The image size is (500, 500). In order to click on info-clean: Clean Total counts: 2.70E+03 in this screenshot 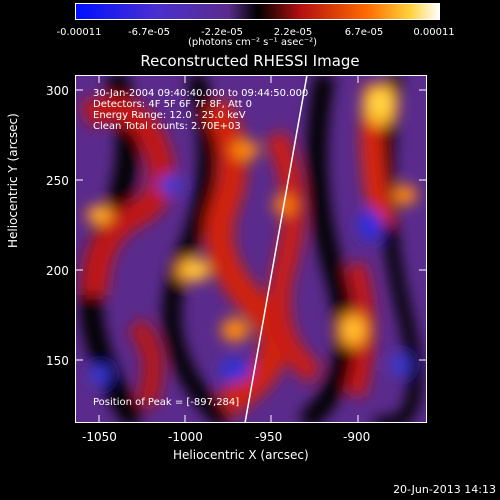, I will do `click(167, 126)`.